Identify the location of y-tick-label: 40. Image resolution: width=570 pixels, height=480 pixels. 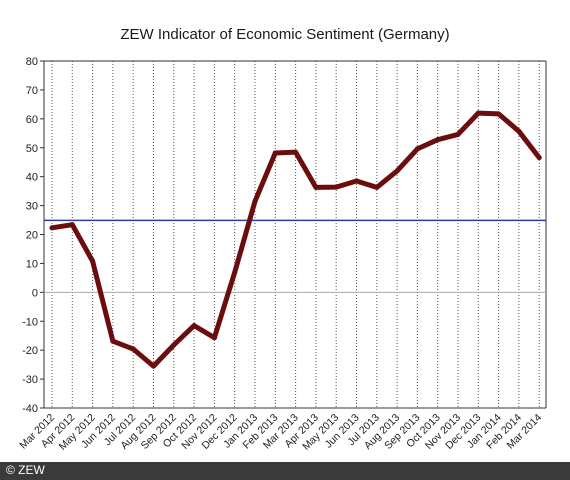
(32, 178).